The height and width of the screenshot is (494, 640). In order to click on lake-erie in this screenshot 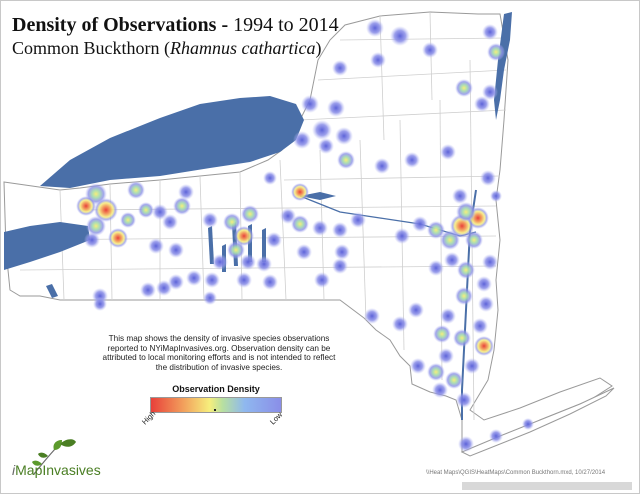, I will do `click(47, 246)`.